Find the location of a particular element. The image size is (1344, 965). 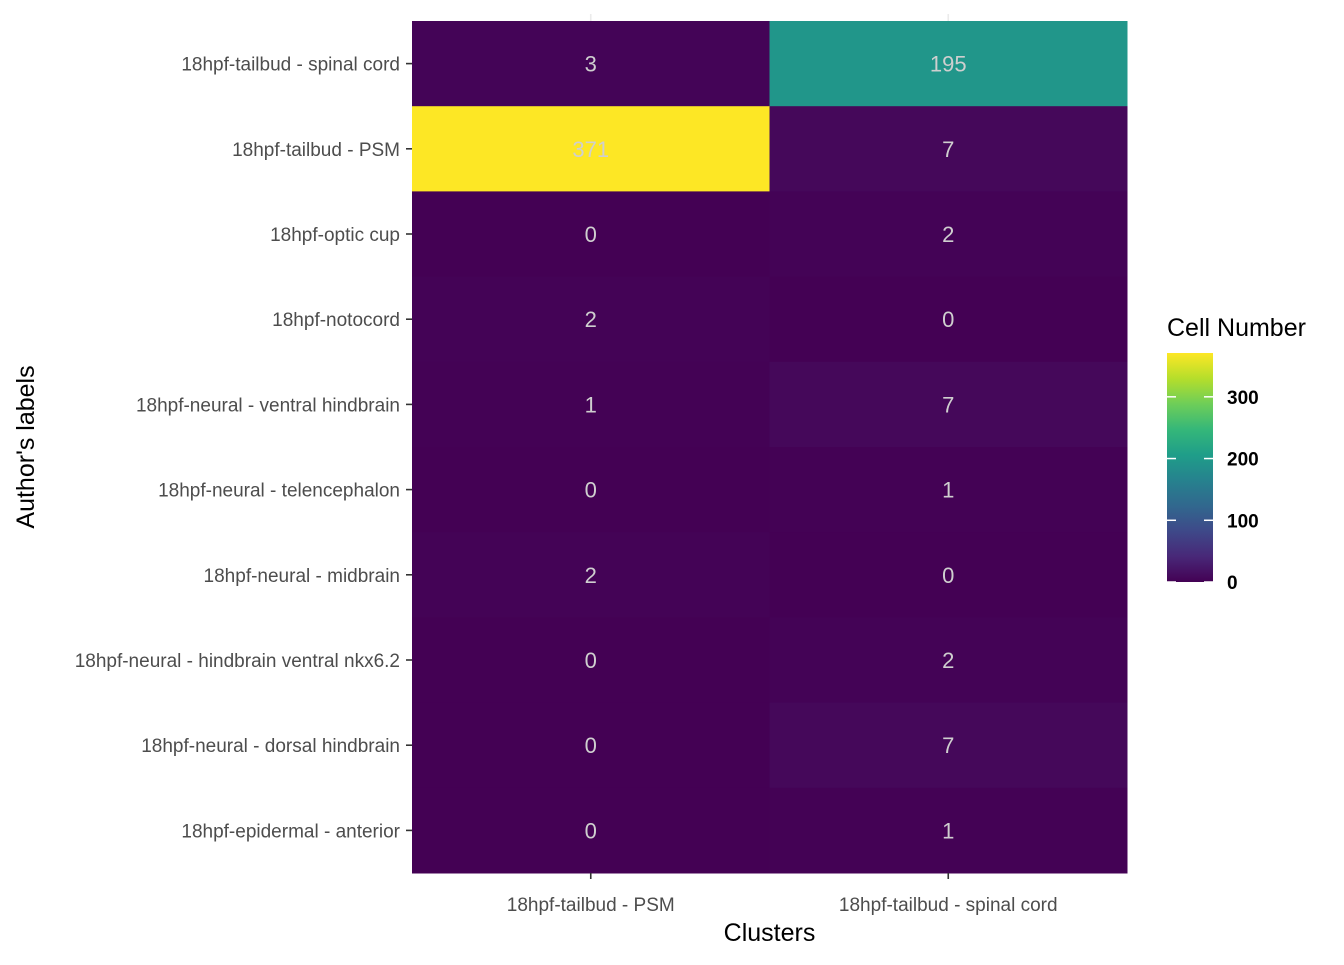

x-tick-label: 18hpf-tailbud - PSM is located at coordinates (591, 905).